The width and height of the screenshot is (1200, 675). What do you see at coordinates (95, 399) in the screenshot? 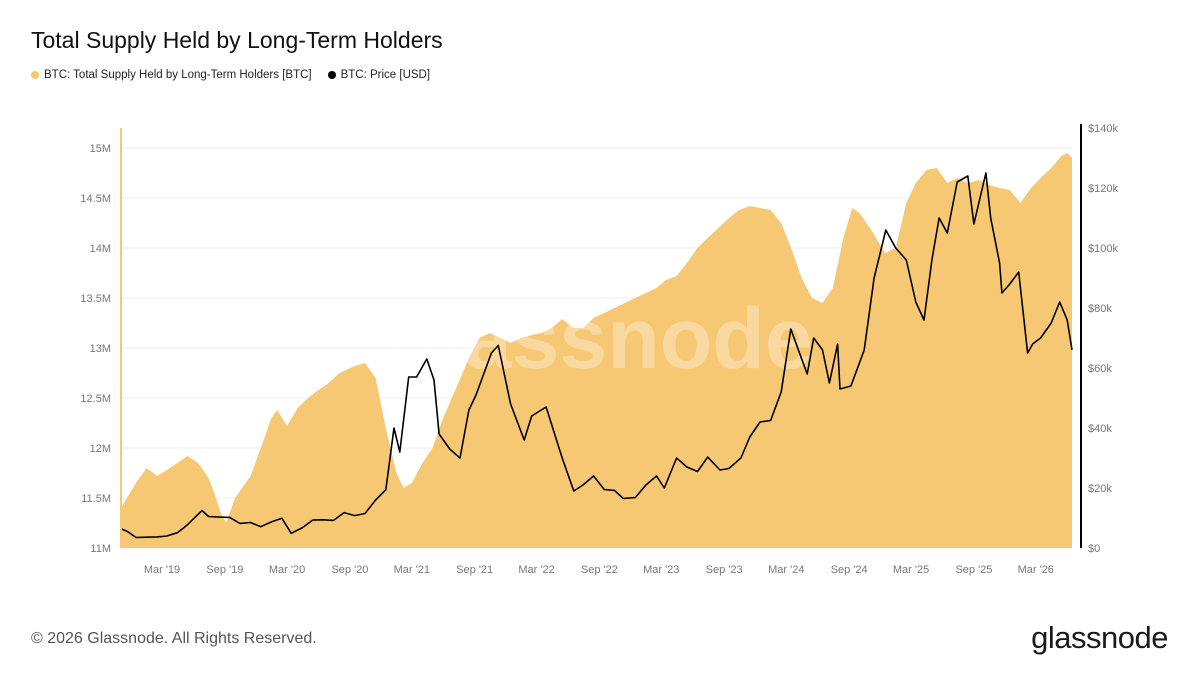
I see `left-tick-label: 12.5M` at bounding box center [95, 399].